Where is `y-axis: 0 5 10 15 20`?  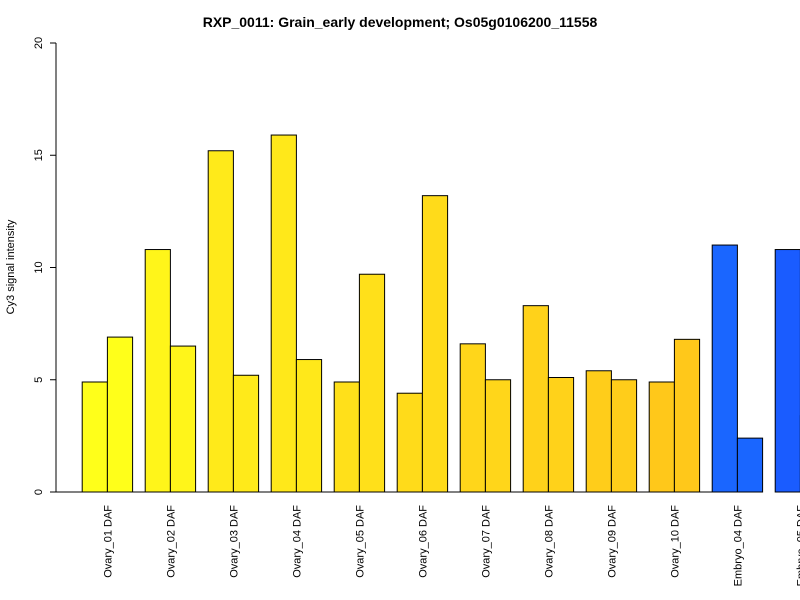
y-axis: 0 5 10 15 20 is located at coordinates (45, 266).